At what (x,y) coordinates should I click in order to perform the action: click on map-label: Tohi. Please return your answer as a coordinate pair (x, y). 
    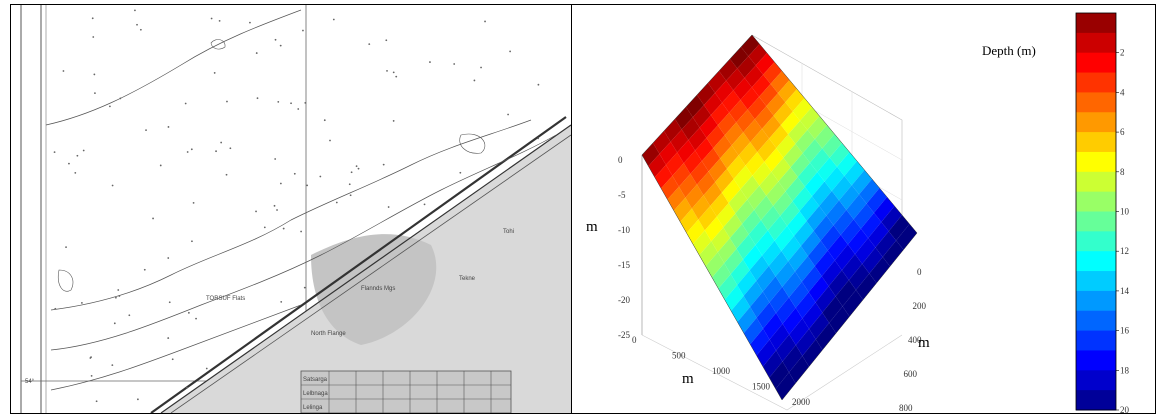
    Looking at the image, I should click on (508, 232).